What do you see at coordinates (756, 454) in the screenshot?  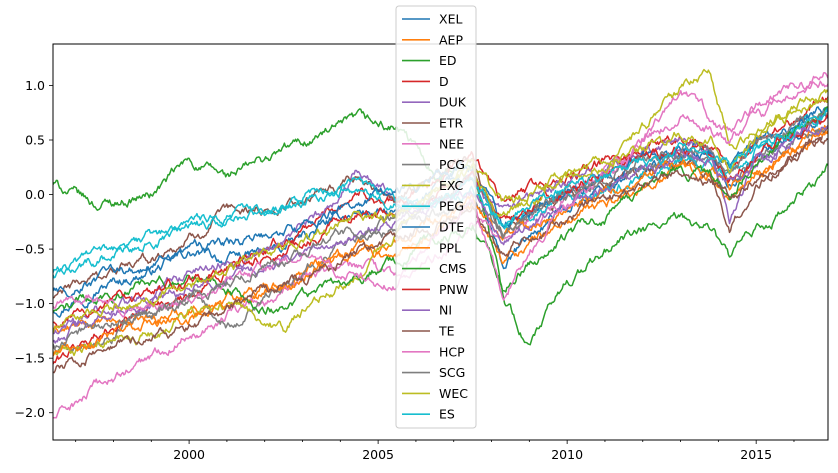 I see `x-tick-label: 2015` at bounding box center [756, 454].